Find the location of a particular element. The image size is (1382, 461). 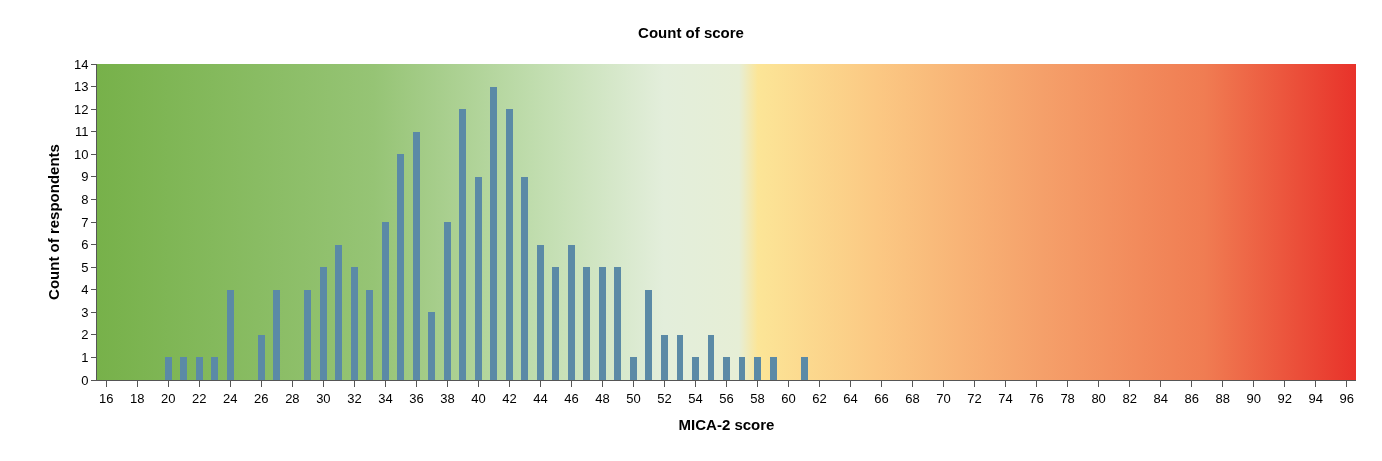

x-tick-label: 32 is located at coordinates (354, 398).